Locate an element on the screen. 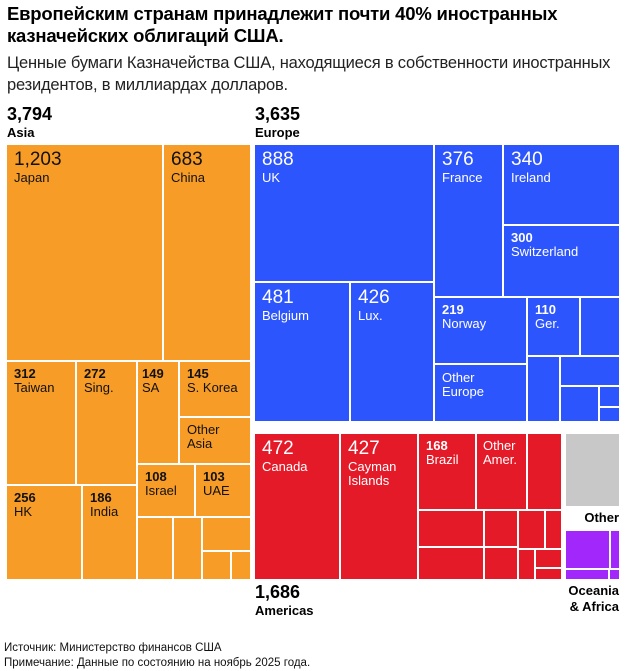 The width and height of the screenshot is (625, 671). tile-other-asia: Other Asia is located at coordinates (215, 440).